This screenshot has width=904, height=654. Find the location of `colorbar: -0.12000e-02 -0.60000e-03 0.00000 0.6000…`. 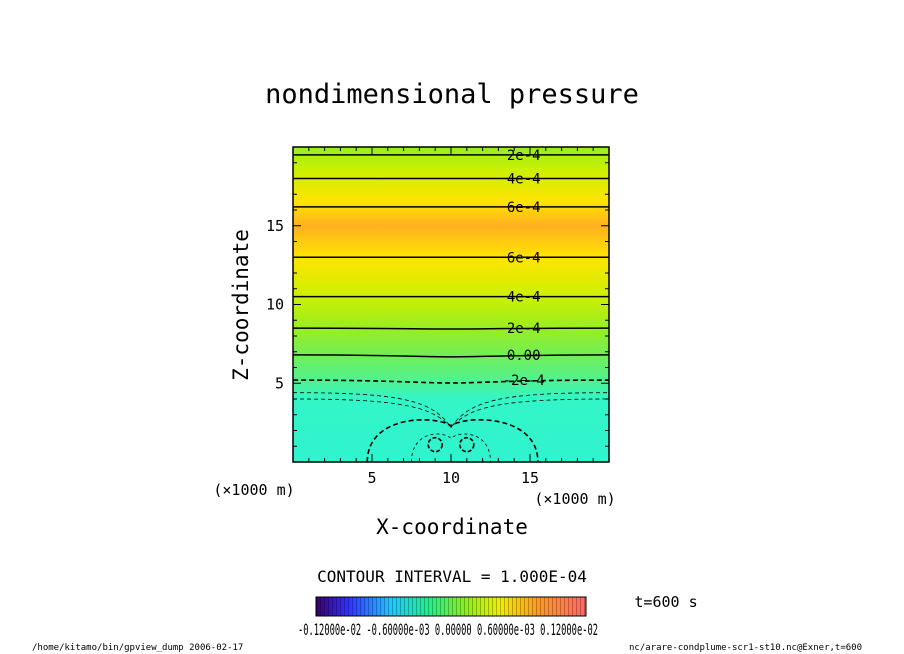

colorbar: -0.12000e-02 -0.60000e-03 0.00000 0.6000… is located at coordinates (448, 617).